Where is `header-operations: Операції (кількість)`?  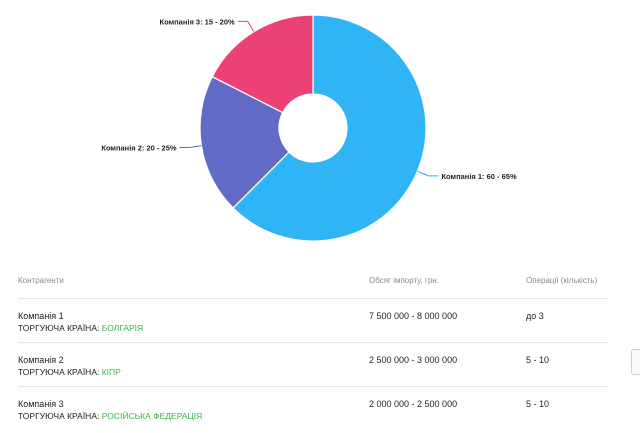 header-operations: Операції (кількість) is located at coordinates (562, 280).